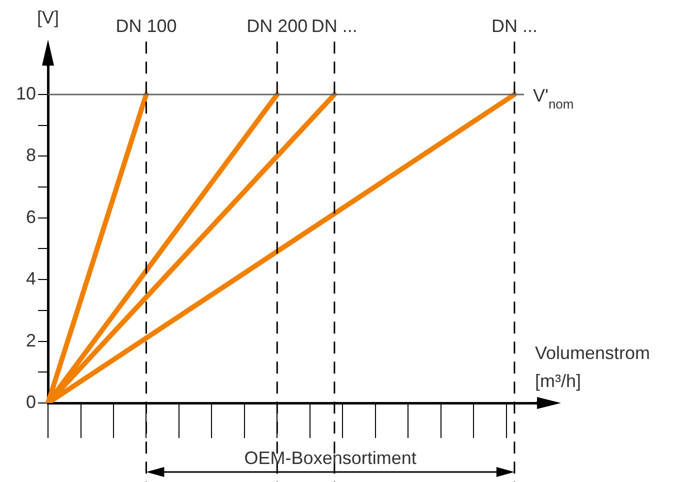 This screenshot has width=690, height=482. Describe the element at coordinates (31, 340) in the screenshot. I see `y-tick-label: 2` at that location.